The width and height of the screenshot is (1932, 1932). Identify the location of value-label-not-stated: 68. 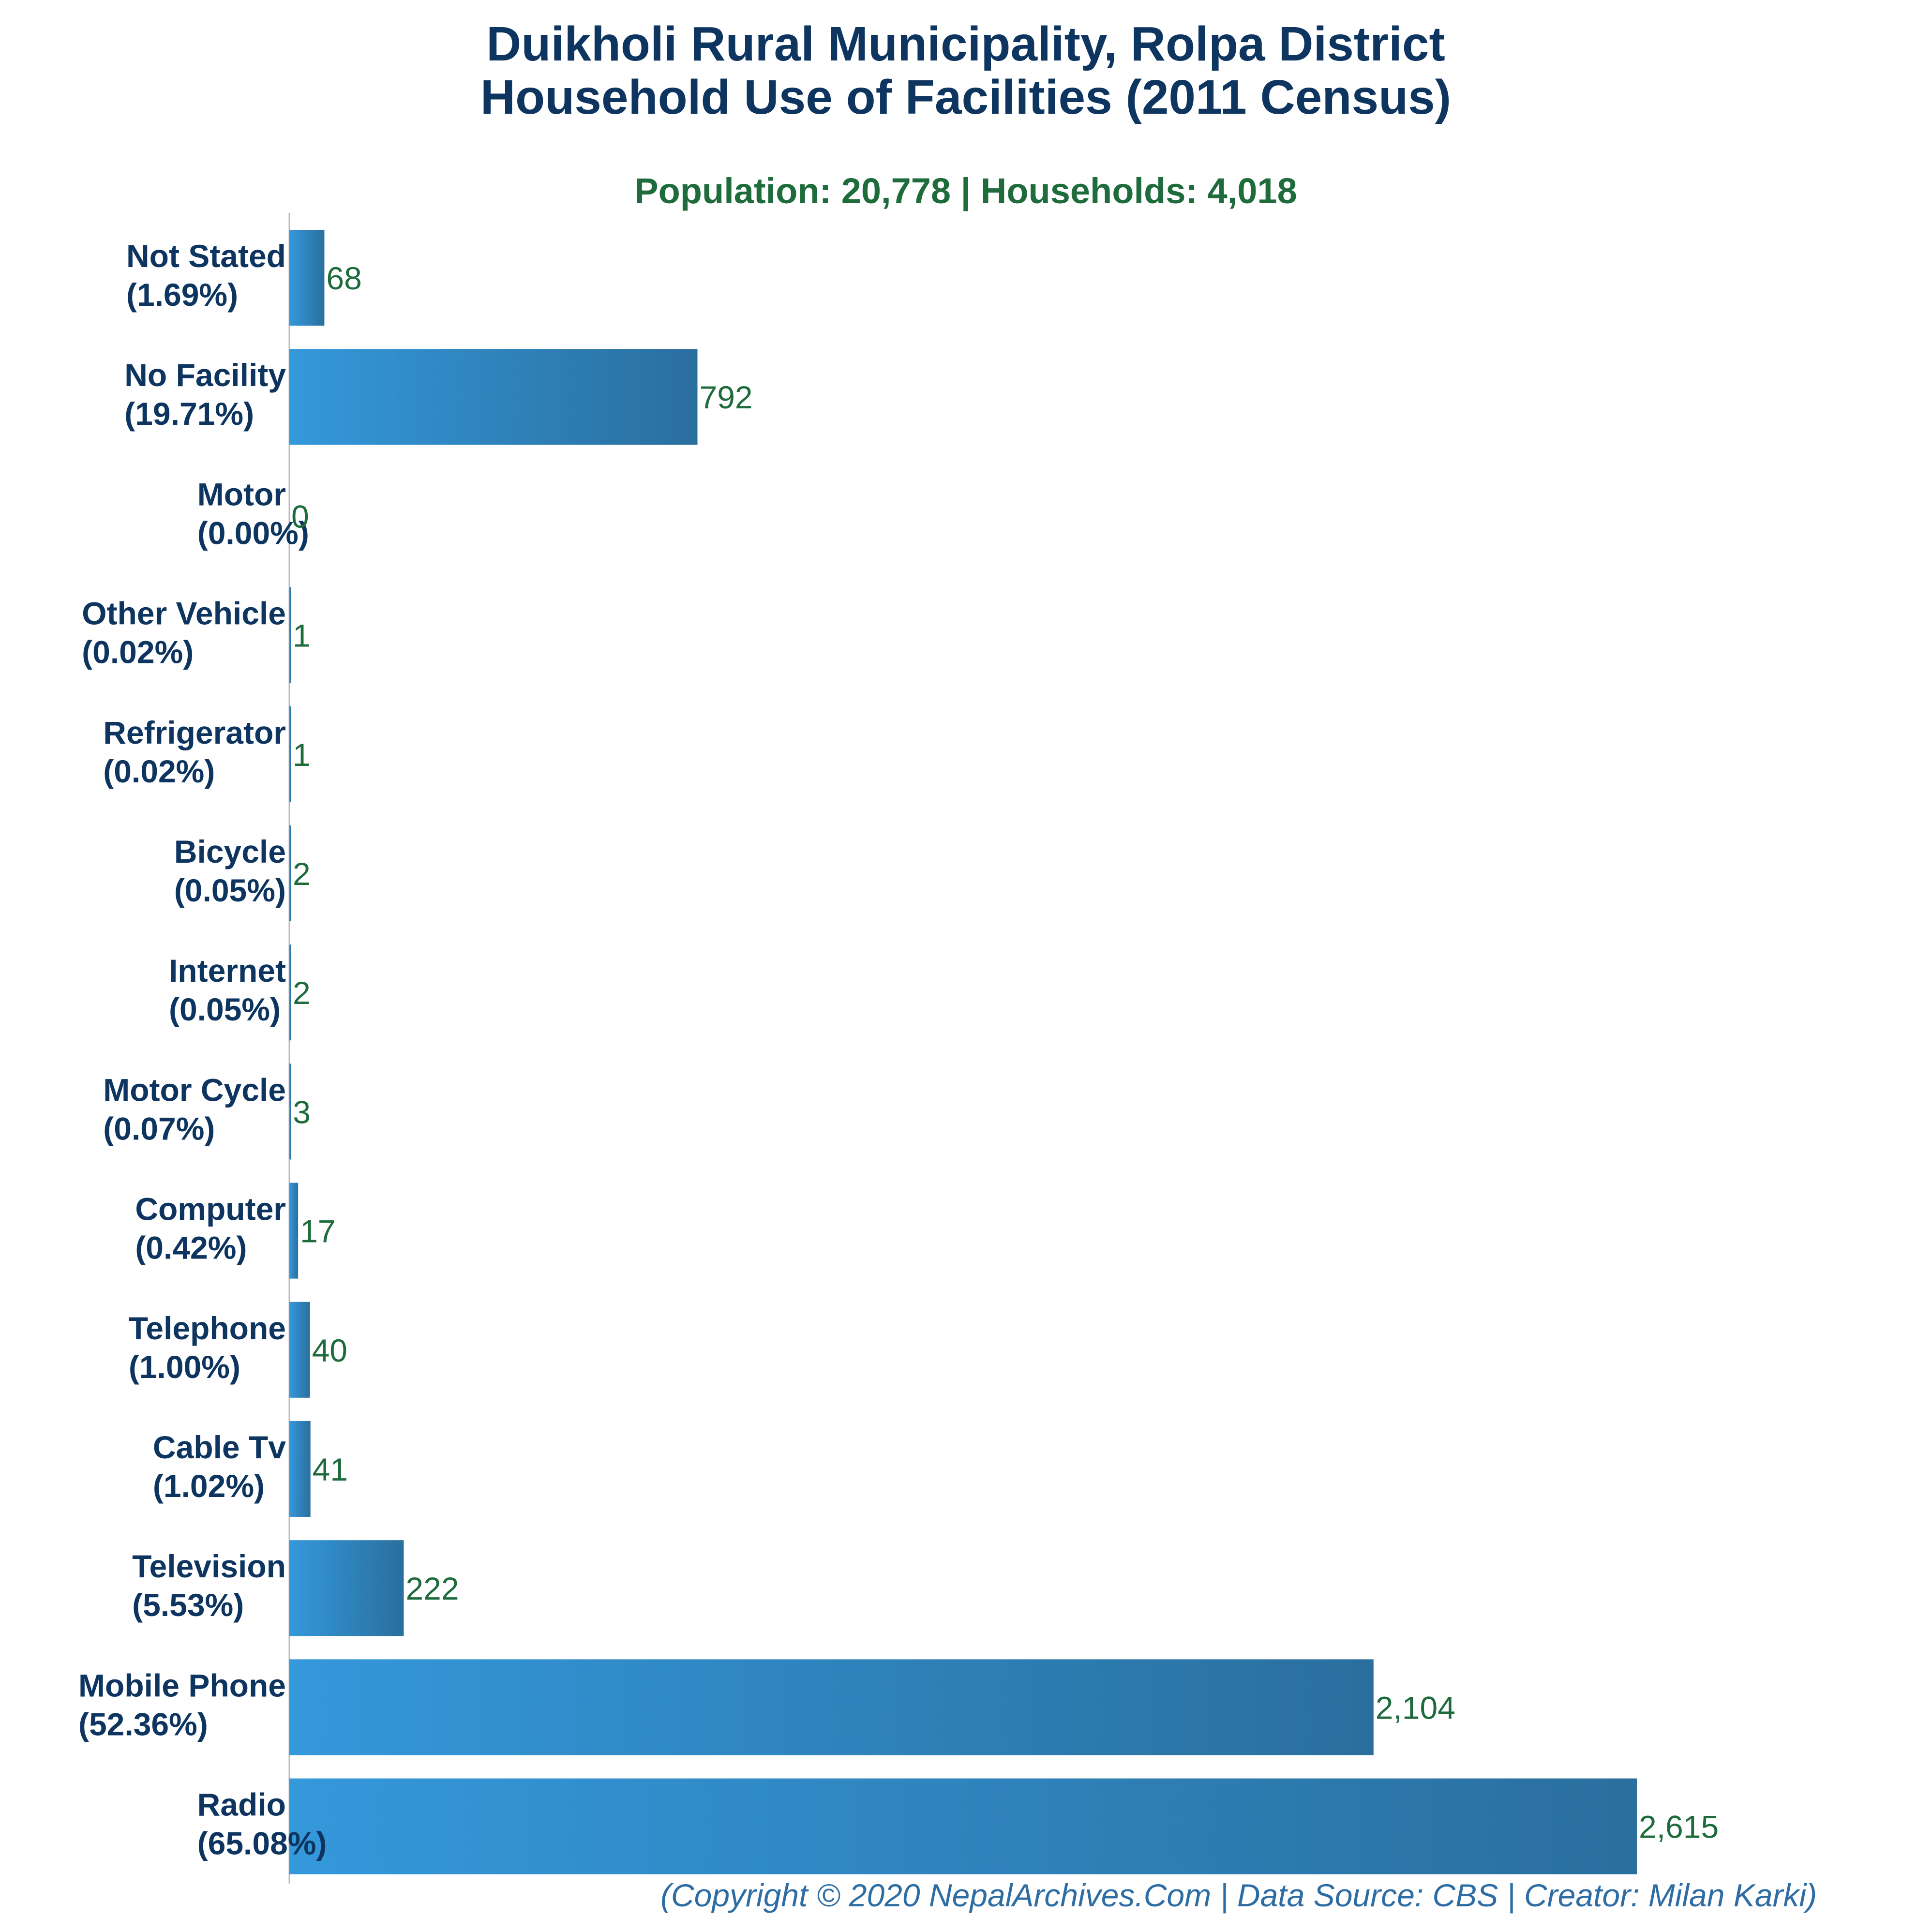
(343, 278).